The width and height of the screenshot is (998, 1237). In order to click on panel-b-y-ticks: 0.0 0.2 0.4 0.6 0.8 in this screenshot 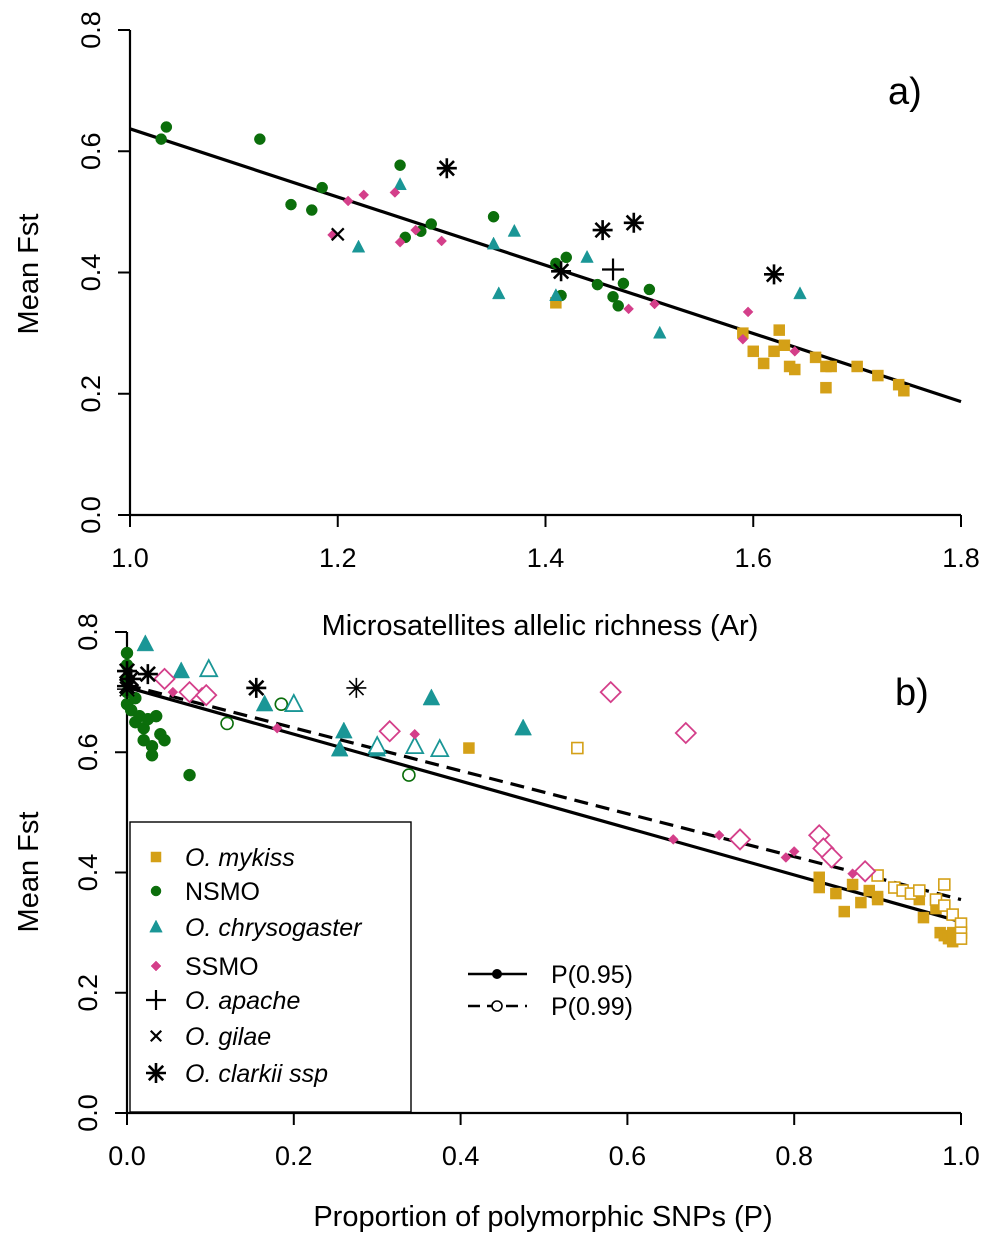, I will do `click(100, 872)`.